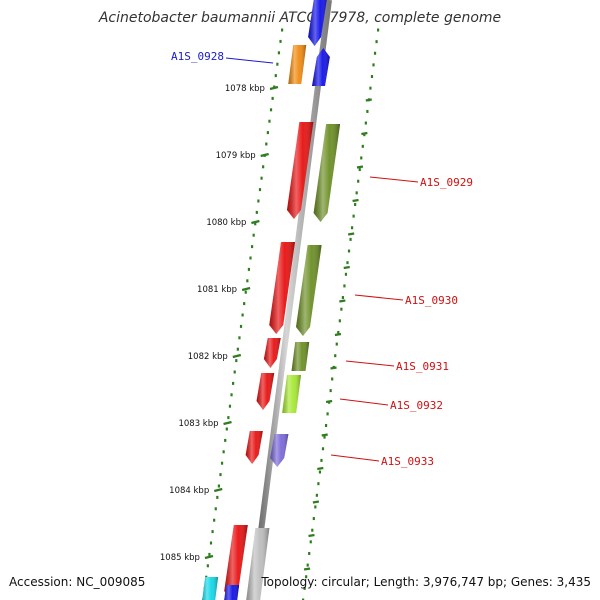 This screenshot has width=600, height=600. Describe the element at coordinates (318, 23) in the screenshot. I see `cds-top-blue` at that location.